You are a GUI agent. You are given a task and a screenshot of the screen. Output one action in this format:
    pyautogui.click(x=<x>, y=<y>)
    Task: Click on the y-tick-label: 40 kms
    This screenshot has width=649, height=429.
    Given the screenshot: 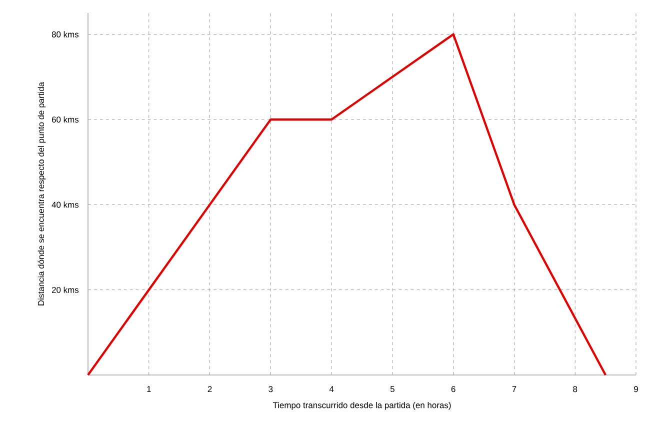 What is the action you would take?
    pyautogui.click(x=65, y=205)
    